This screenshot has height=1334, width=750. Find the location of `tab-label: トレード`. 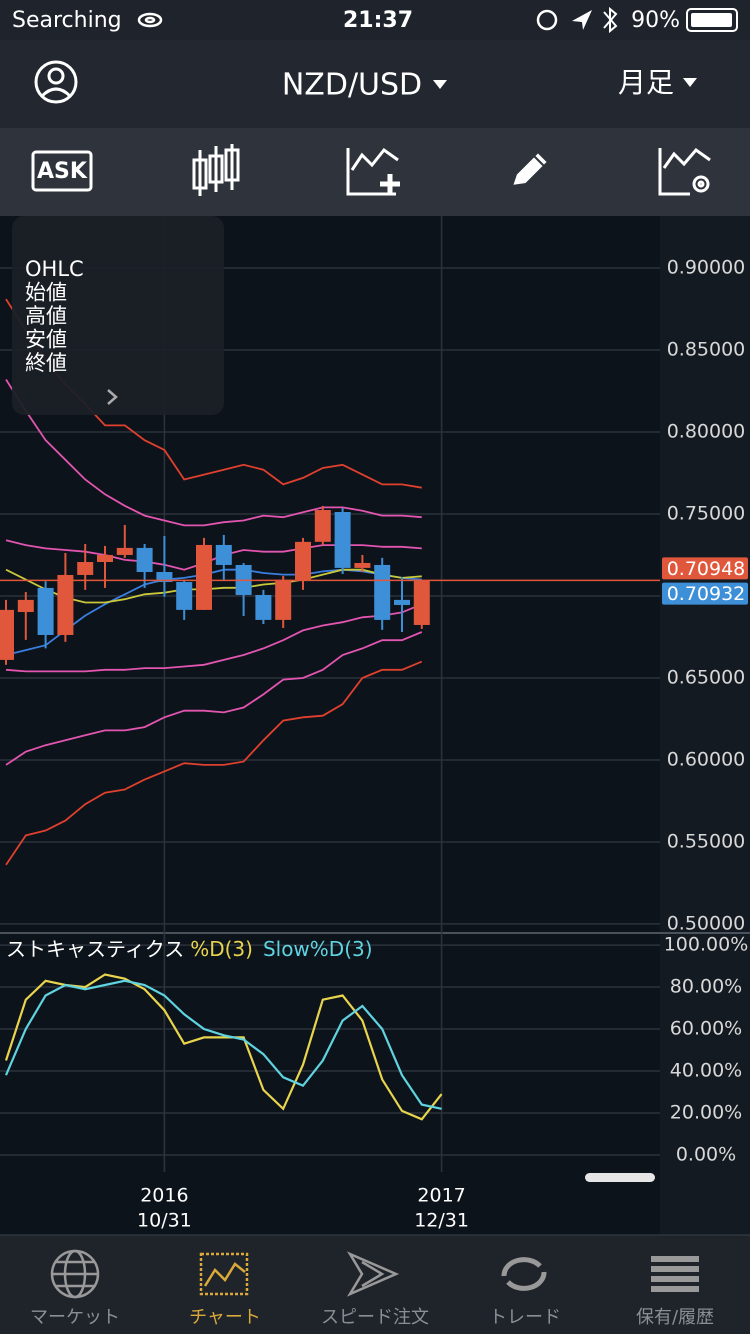

tab-label: トレード is located at coordinates (525, 1317).